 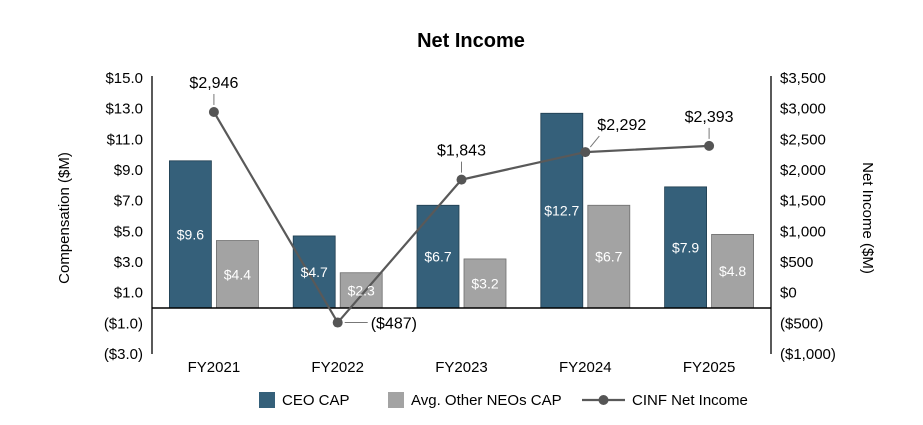 I want to click on neo-cap-label: $4.8, so click(x=732, y=271).